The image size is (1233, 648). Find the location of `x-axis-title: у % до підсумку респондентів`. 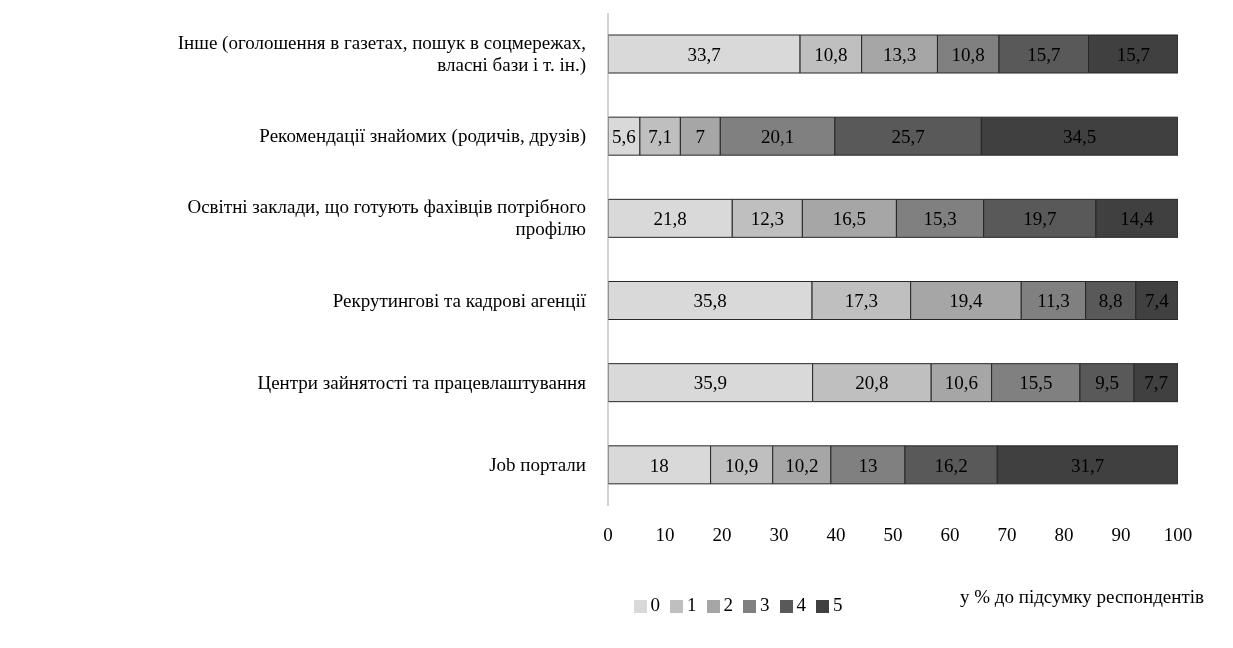

x-axis-title: у % до підсумку респондентів is located at coordinates (1081, 597).